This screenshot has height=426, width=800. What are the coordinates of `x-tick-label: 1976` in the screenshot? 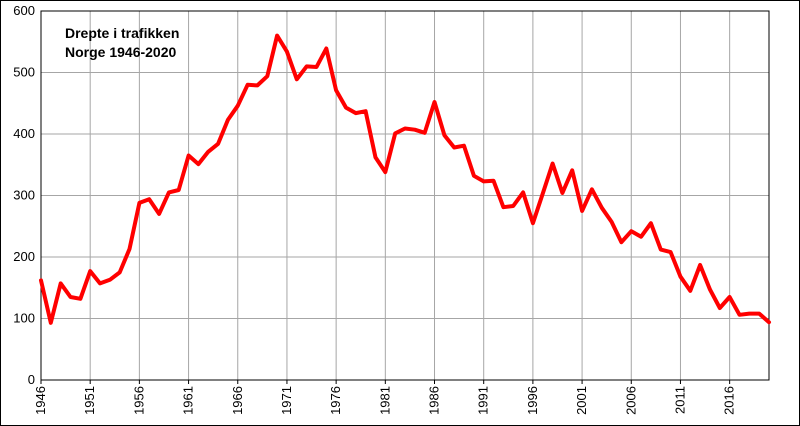 It's located at (335, 400).